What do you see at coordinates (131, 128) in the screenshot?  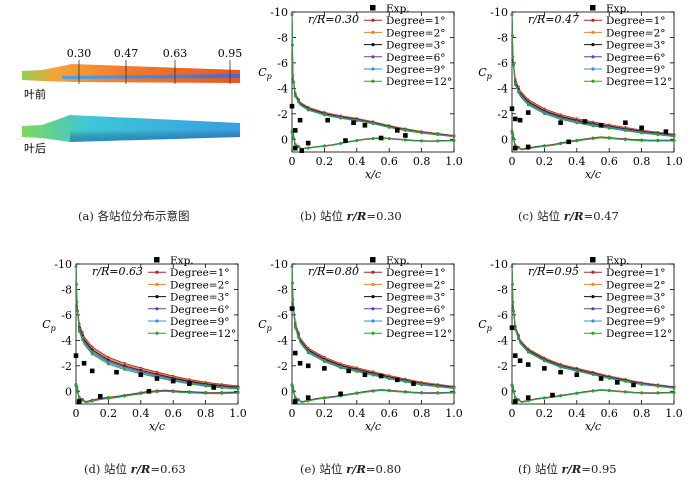 I see `suction-side-blade` at bounding box center [131, 128].